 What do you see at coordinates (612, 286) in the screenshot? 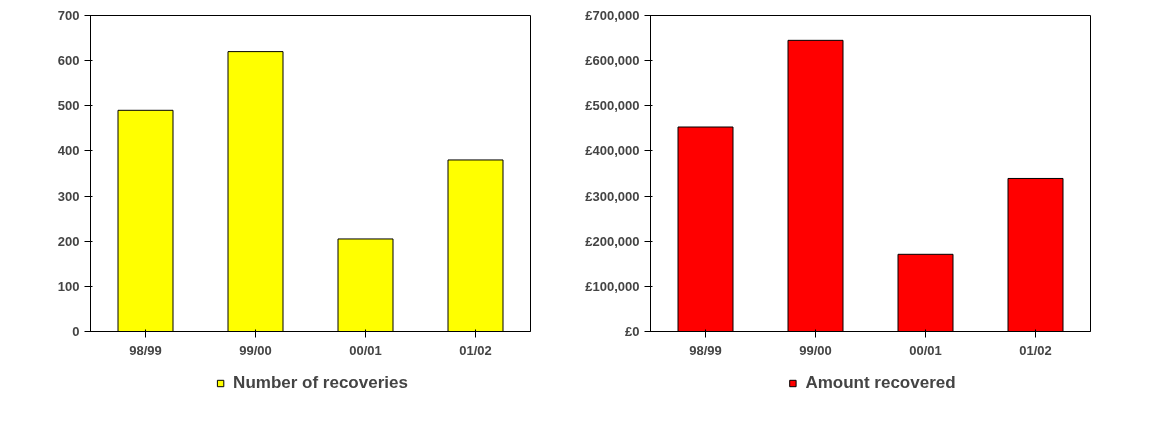
I see `y-tick-label: £100,000` at bounding box center [612, 286].